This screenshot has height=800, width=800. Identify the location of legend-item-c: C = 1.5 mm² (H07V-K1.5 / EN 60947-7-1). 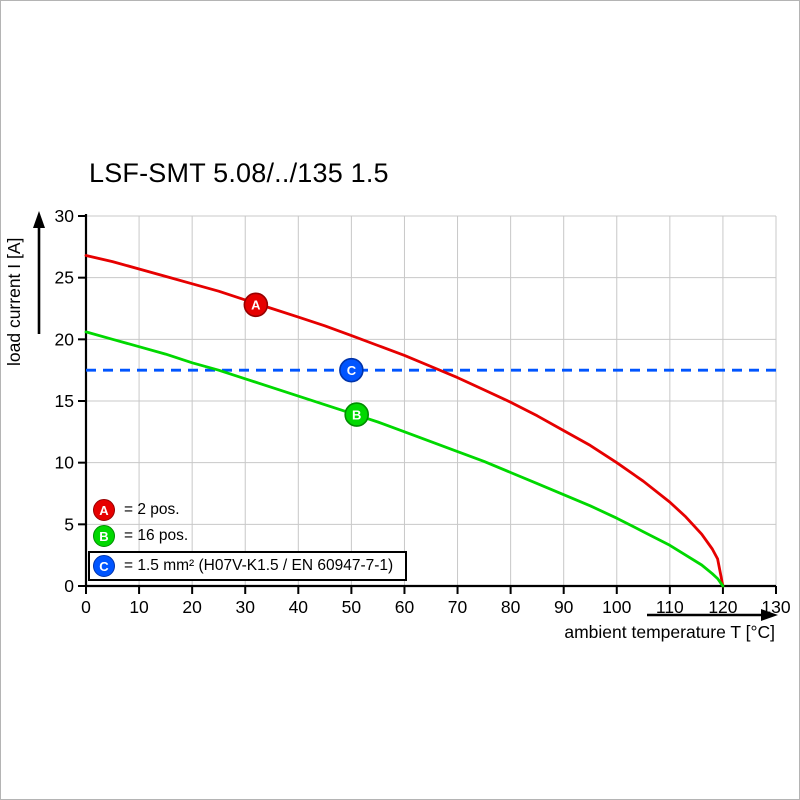
(248, 566).